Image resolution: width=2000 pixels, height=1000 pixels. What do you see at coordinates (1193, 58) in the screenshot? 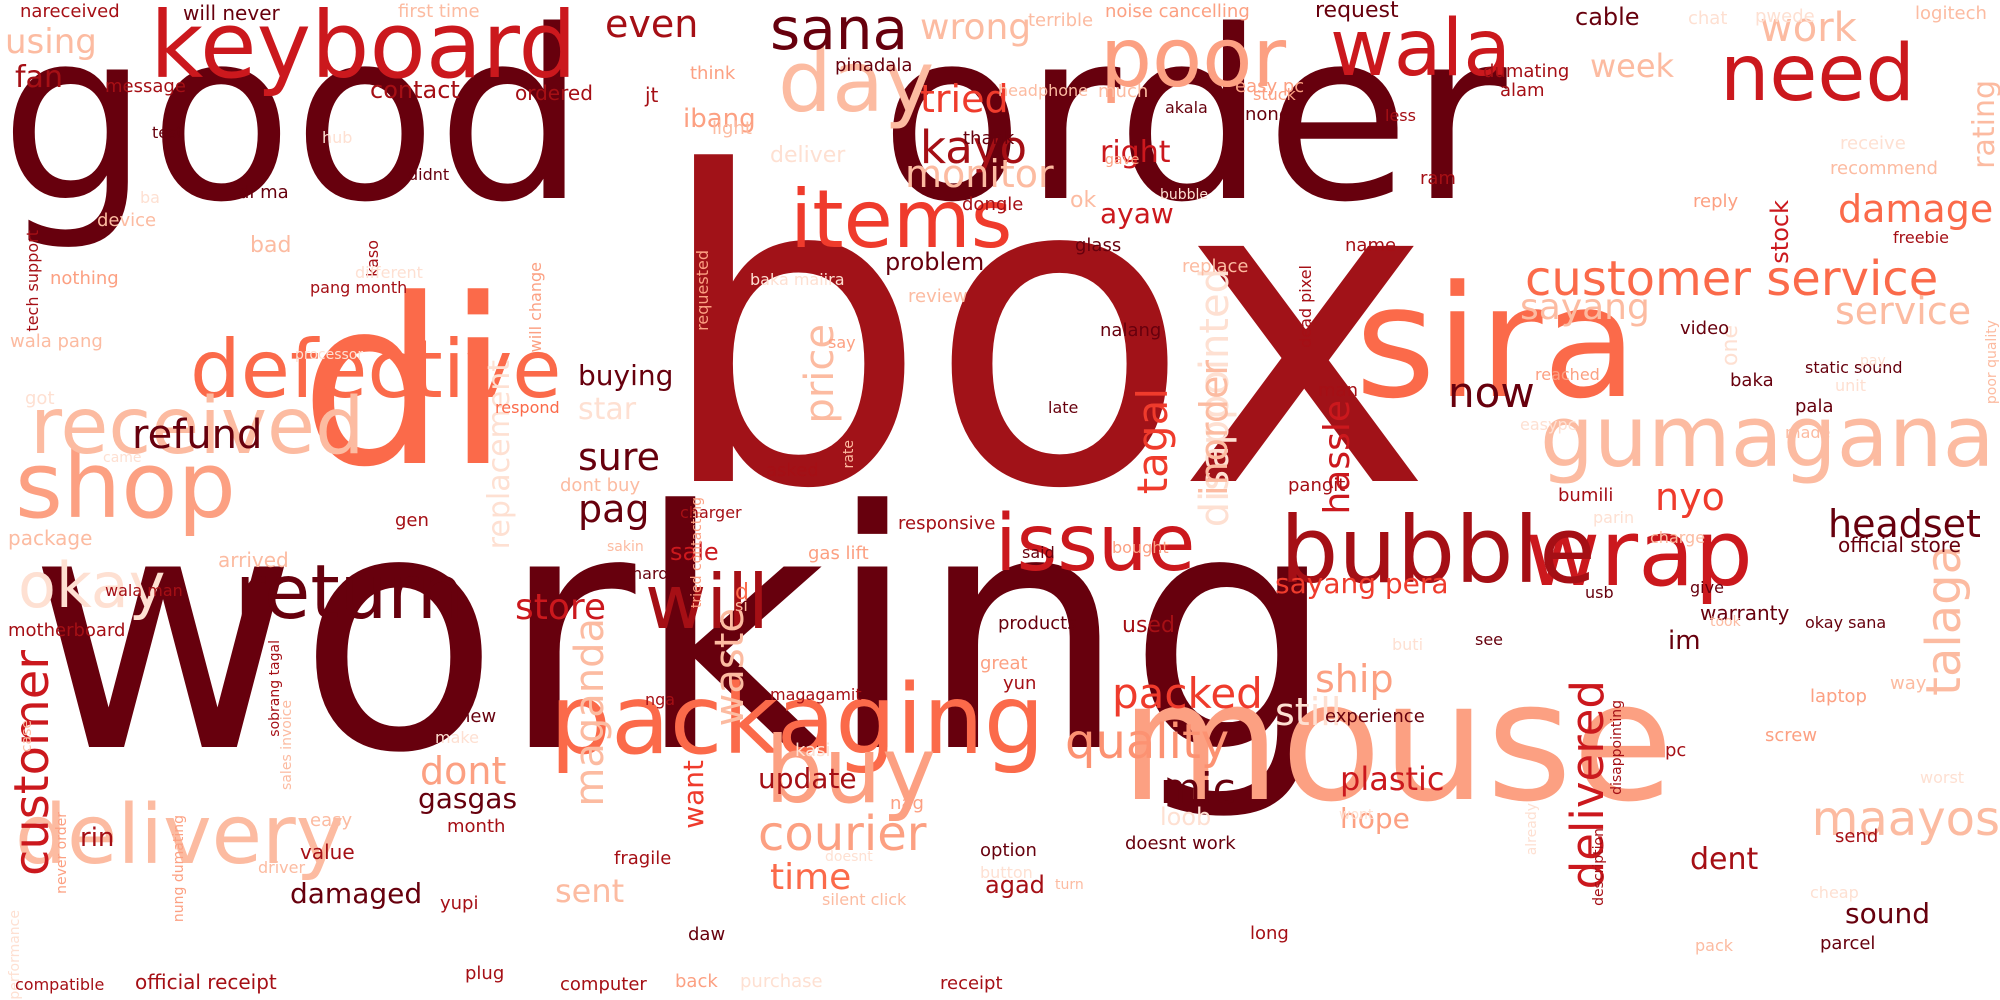
I see `word-poor: poor` at bounding box center [1193, 58].